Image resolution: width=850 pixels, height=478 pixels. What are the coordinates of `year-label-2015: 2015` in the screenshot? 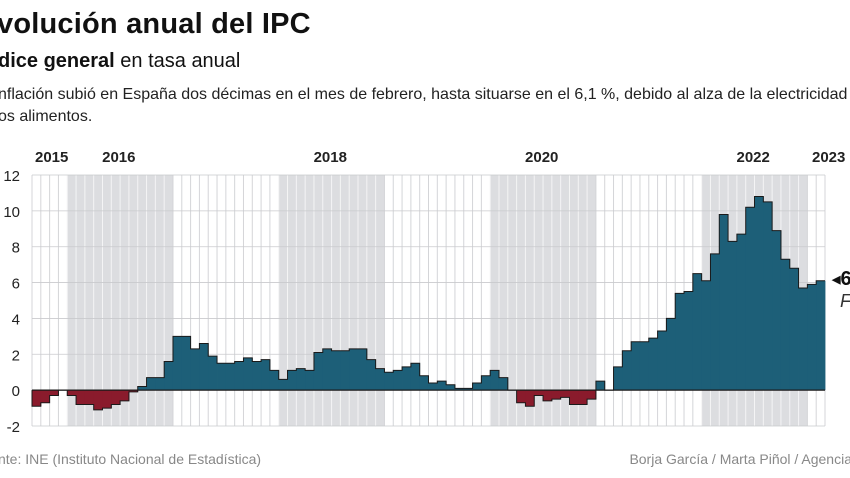 It's located at (51, 157).